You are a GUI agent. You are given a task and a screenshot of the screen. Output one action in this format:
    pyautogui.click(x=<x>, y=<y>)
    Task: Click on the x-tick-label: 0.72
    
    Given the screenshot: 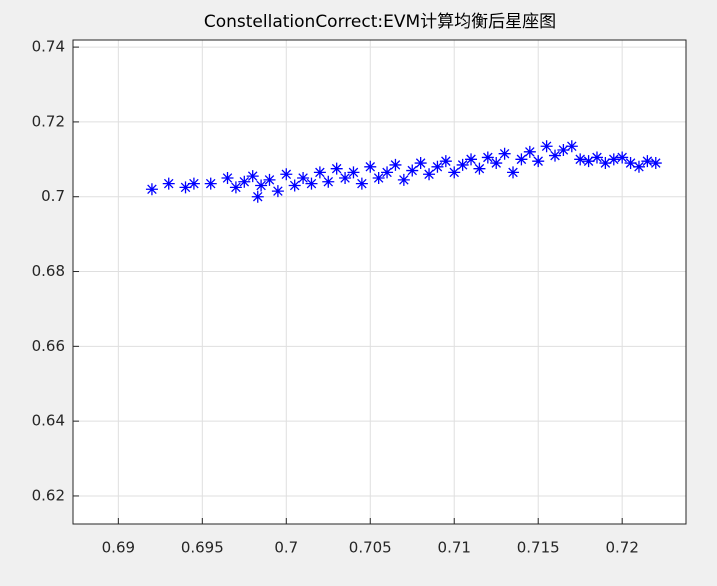 What is the action you would take?
    pyautogui.click(x=621, y=548)
    